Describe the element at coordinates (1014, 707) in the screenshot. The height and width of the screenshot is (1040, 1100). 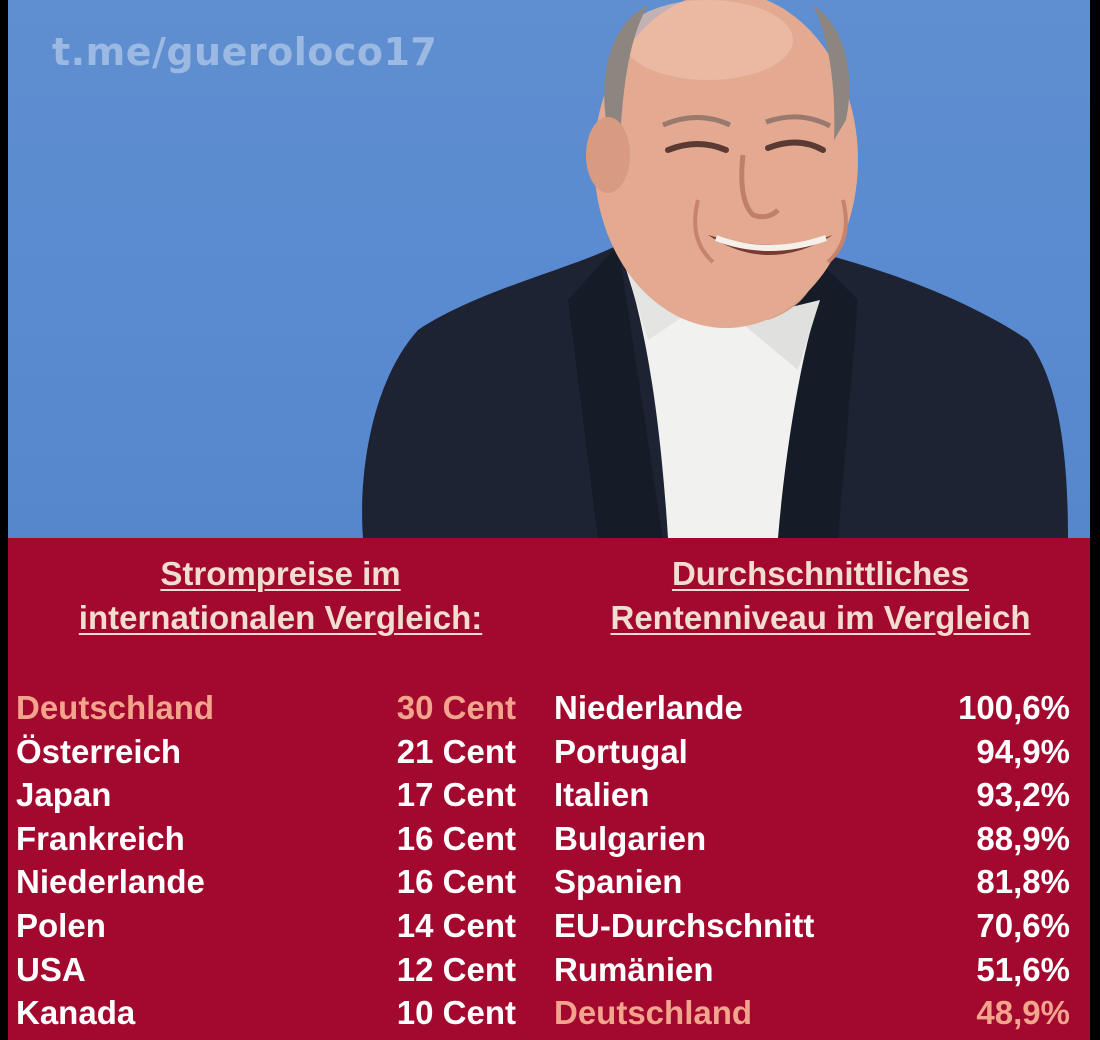
I see `pension-value: 100,6%` at that location.